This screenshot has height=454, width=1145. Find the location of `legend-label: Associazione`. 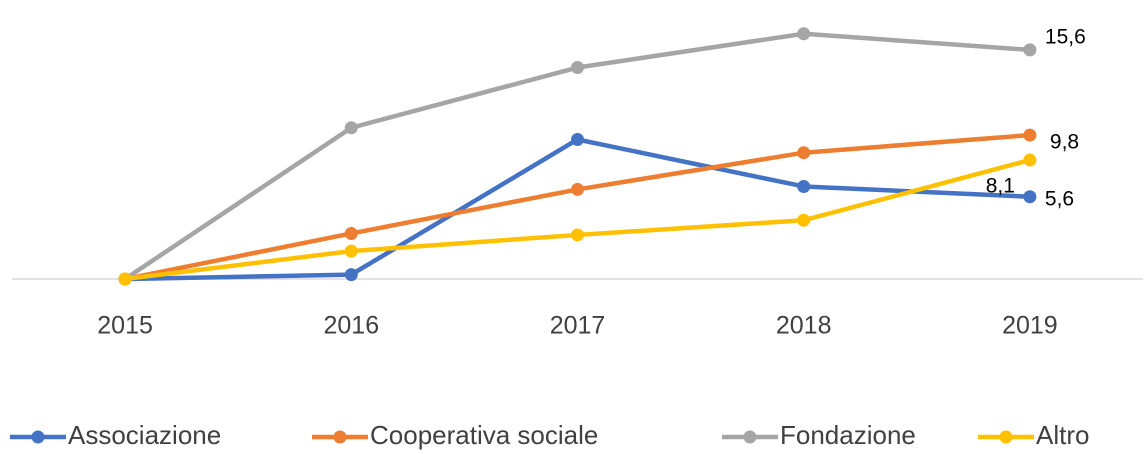

legend-label: Associazione is located at coordinates (144, 435).